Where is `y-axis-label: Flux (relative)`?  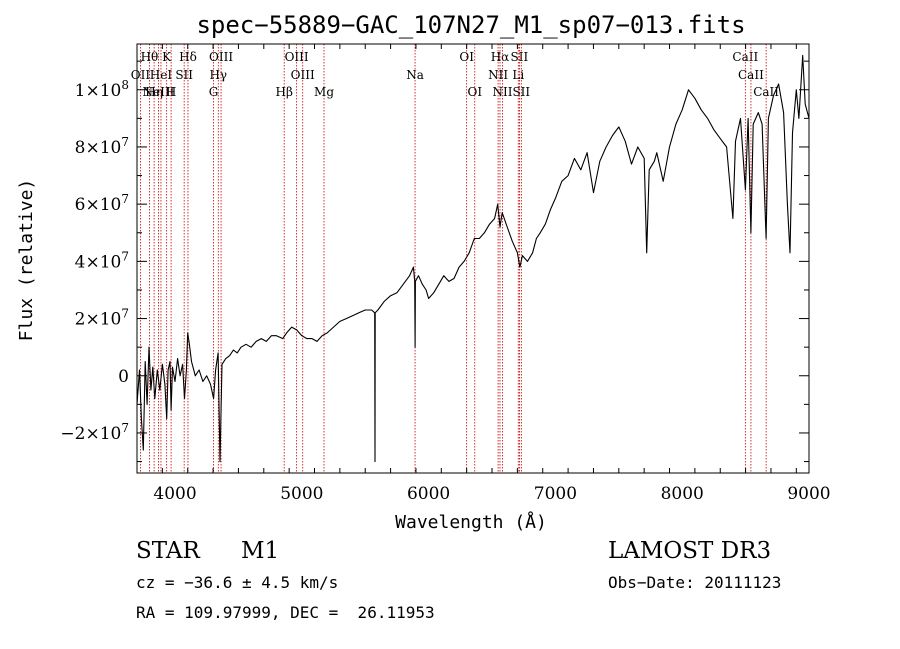 y-axis-label: Flux (relative) is located at coordinates (26, 260).